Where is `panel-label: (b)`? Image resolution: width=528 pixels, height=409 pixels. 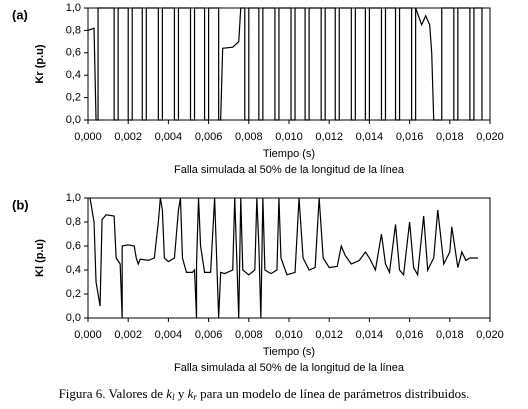
panel-label: (b) is located at coordinates (20, 204).